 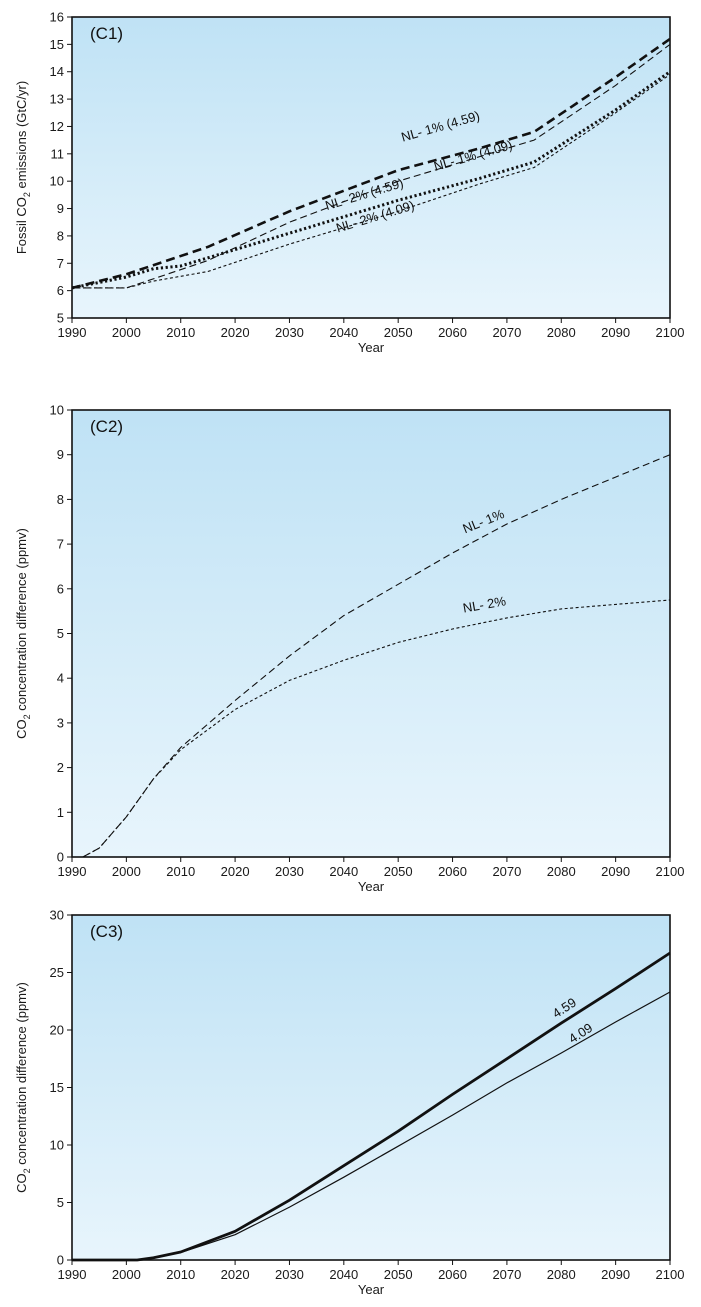 I want to click on y-tick-label: 25, so click(x=57, y=972).